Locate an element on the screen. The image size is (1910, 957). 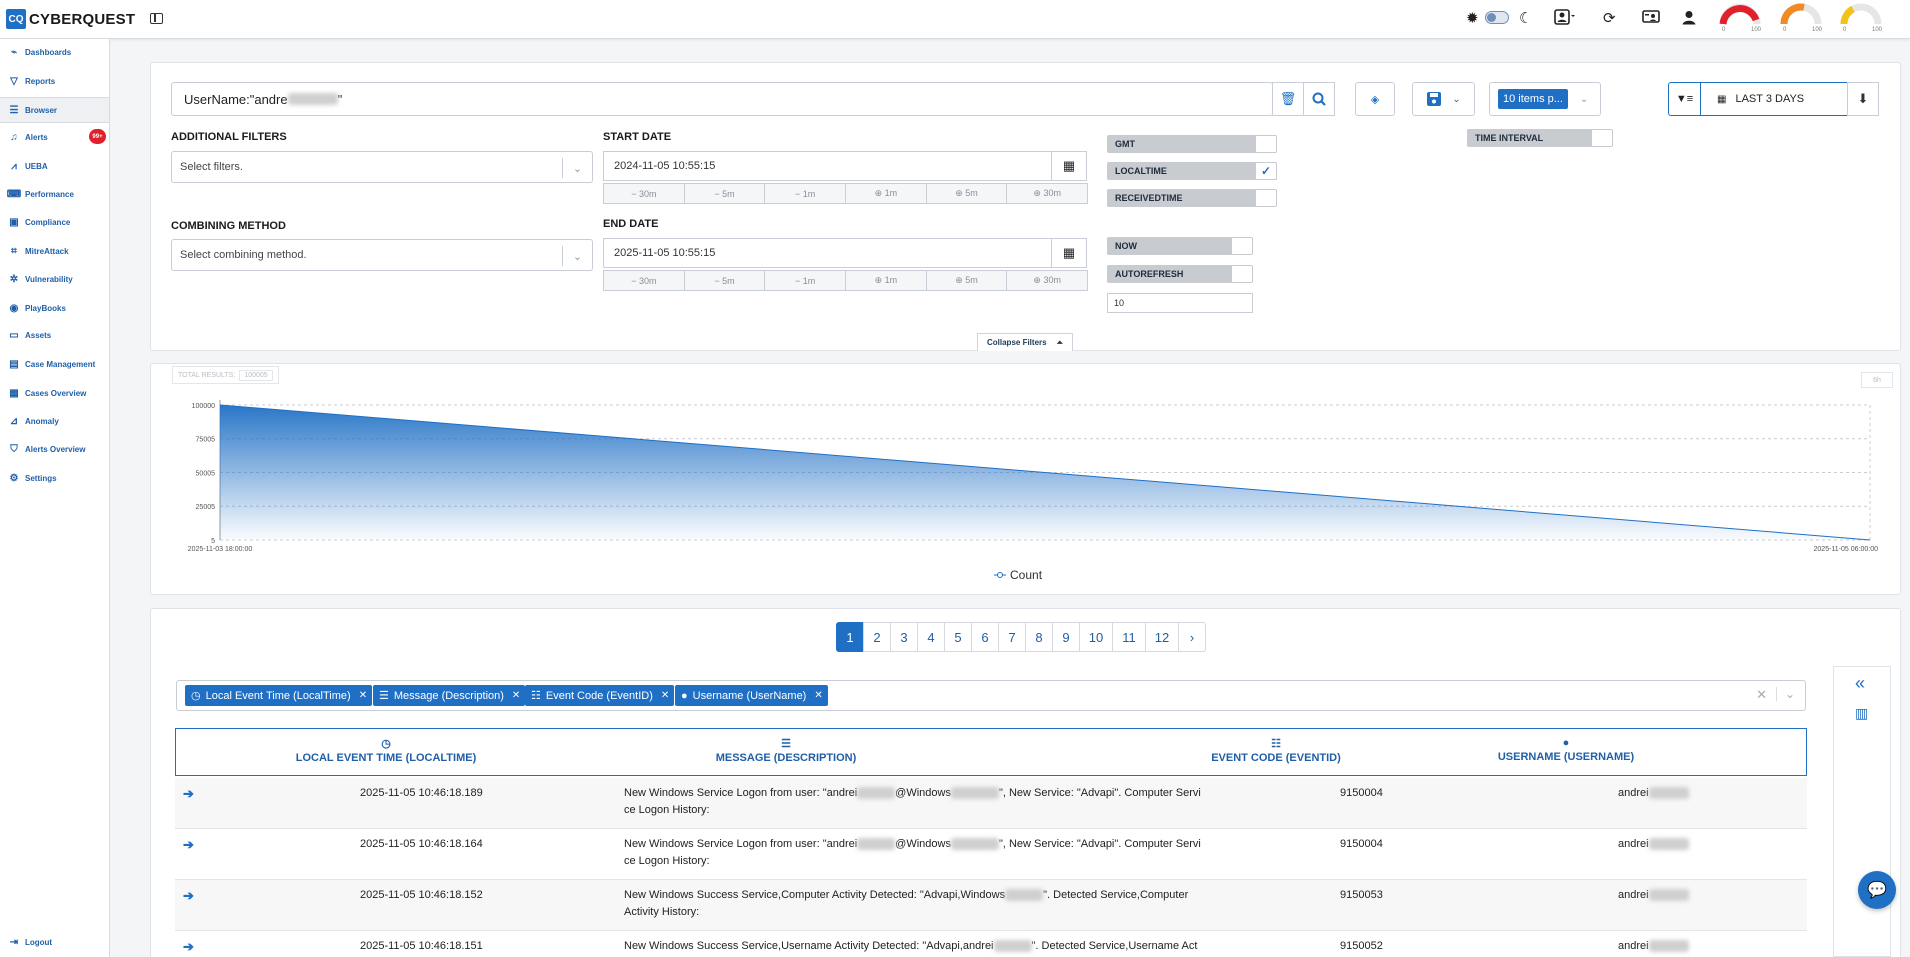
localtime-switch: LOCALTIME ✓ is located at coordinates (1192, 171).